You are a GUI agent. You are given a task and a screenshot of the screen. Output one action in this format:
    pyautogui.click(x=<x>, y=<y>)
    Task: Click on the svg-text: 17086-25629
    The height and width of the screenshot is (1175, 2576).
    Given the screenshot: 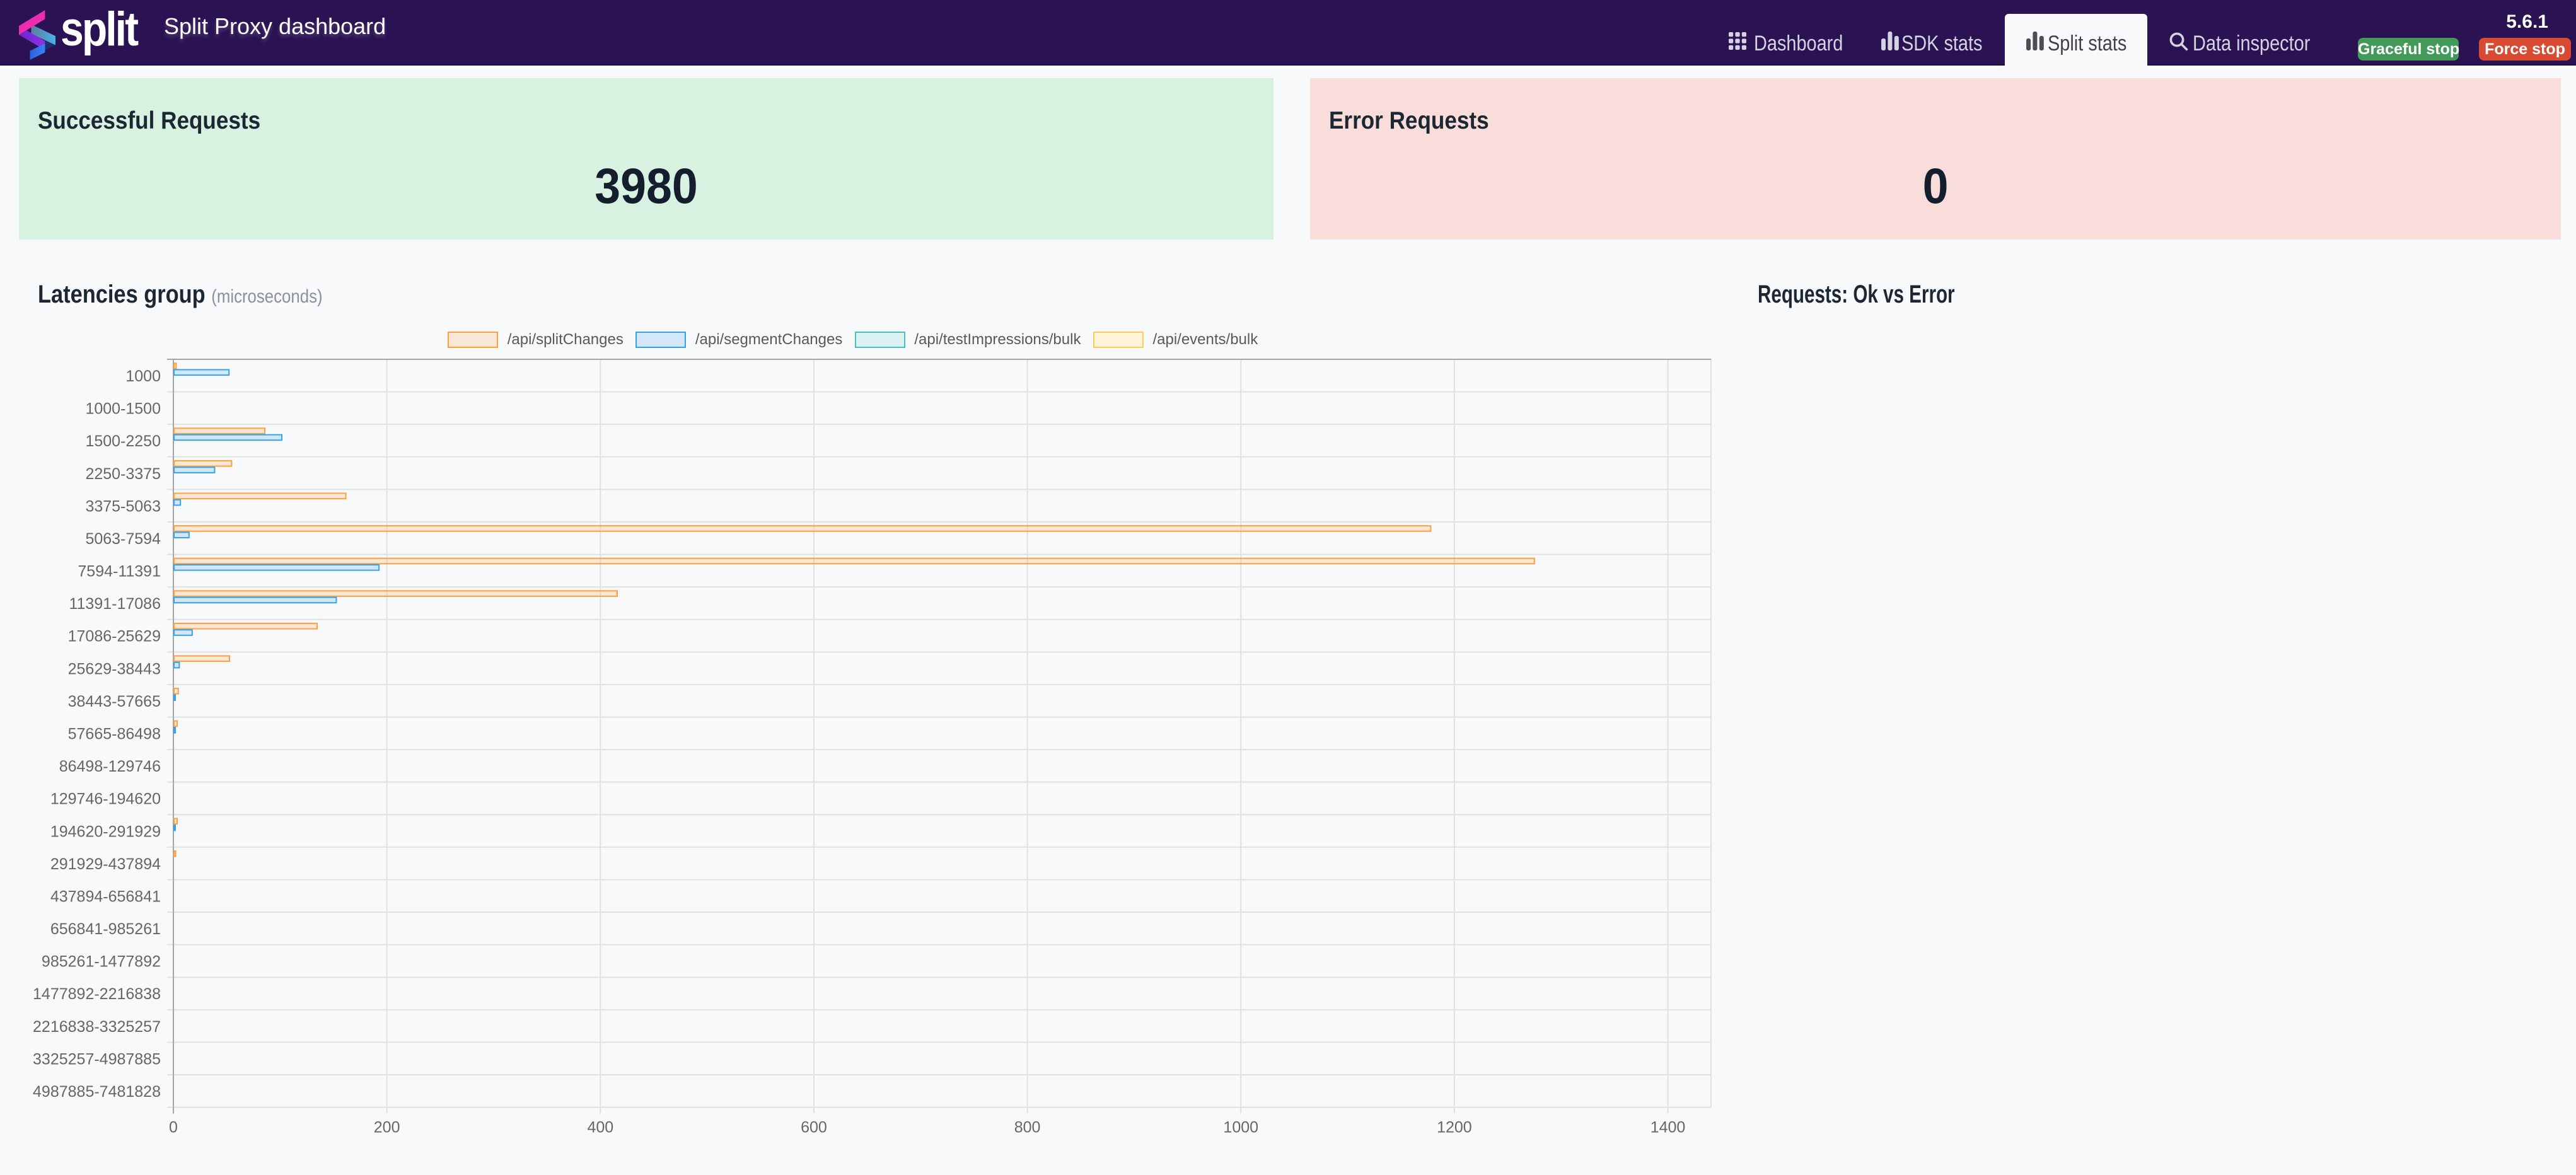 What is the action you would take?
    pyautogui.click(x=115, y=637)
    